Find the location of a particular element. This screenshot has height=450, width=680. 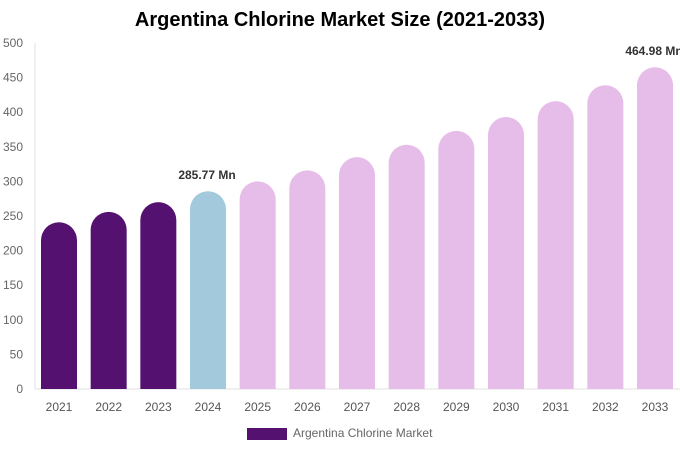

y-tick-label: 150 is located at coordinates (13, 285).